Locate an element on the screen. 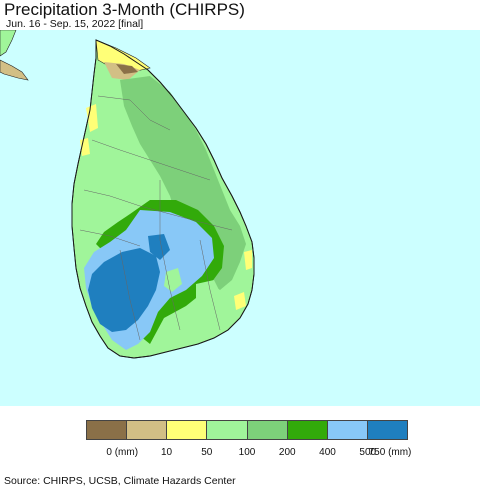 This screenshot has height=490, width=480. highland-wettest-patch is located at coordinates (159, 247).